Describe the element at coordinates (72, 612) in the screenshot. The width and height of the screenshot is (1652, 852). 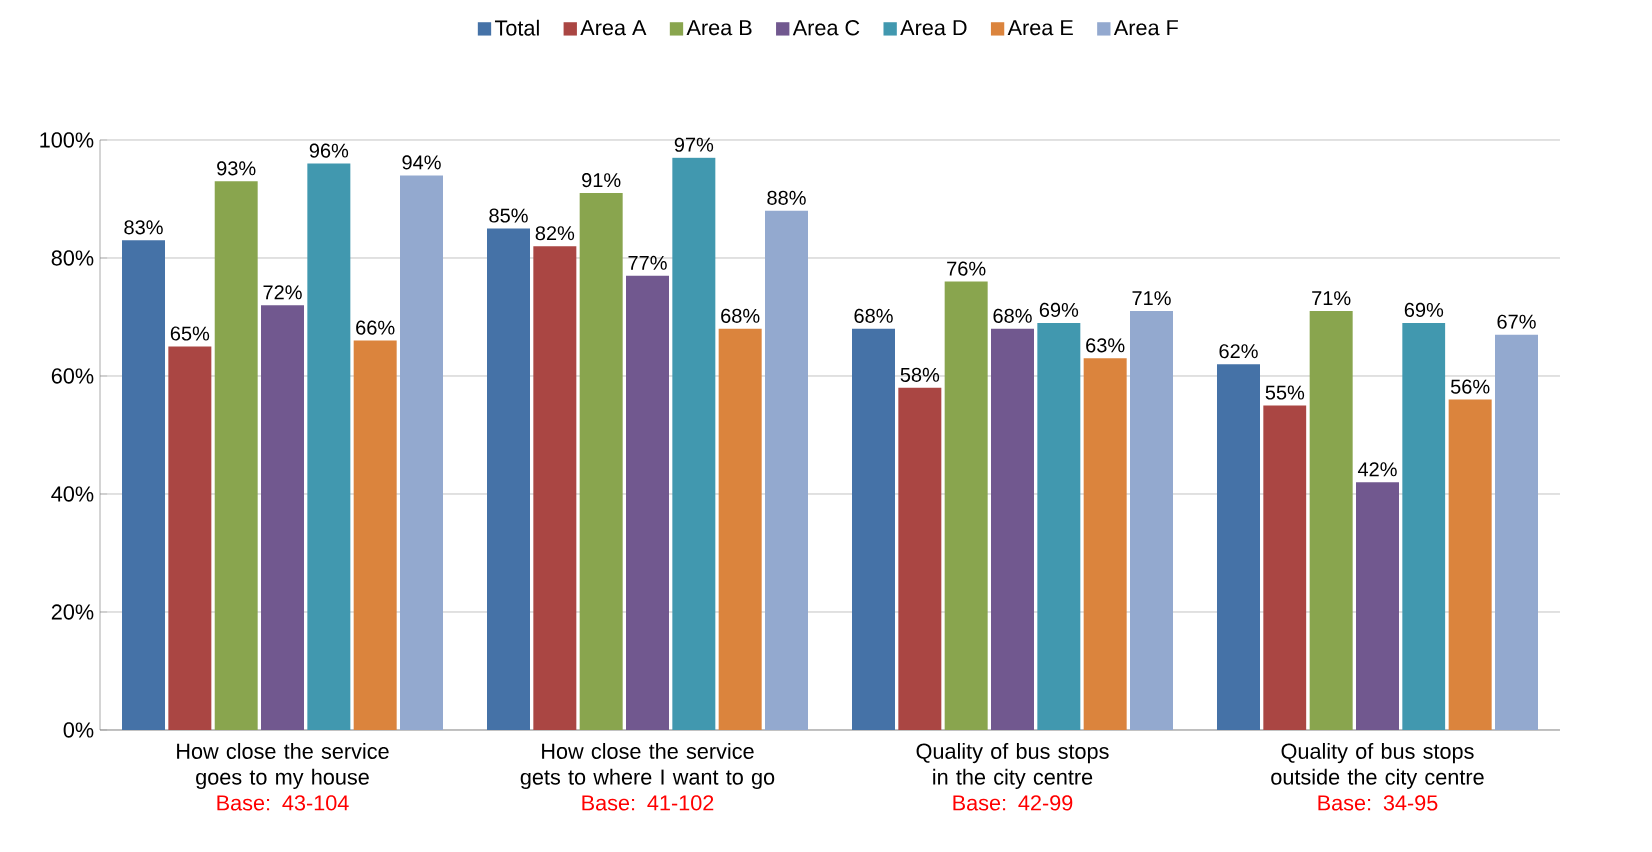
I see `y-tick-label: 20%` at that location.